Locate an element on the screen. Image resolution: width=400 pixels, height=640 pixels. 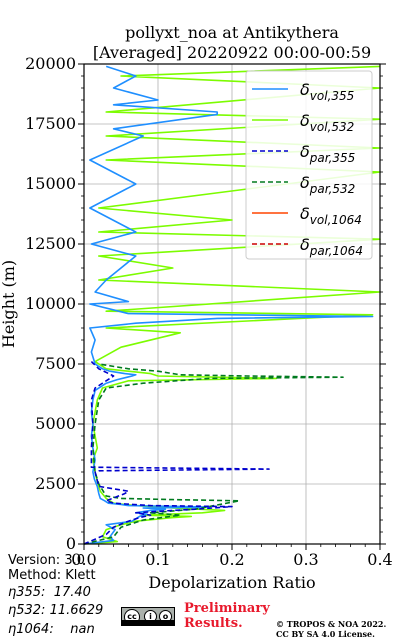
x-tick-label: 0.4 is located at coordinates (379, 559).